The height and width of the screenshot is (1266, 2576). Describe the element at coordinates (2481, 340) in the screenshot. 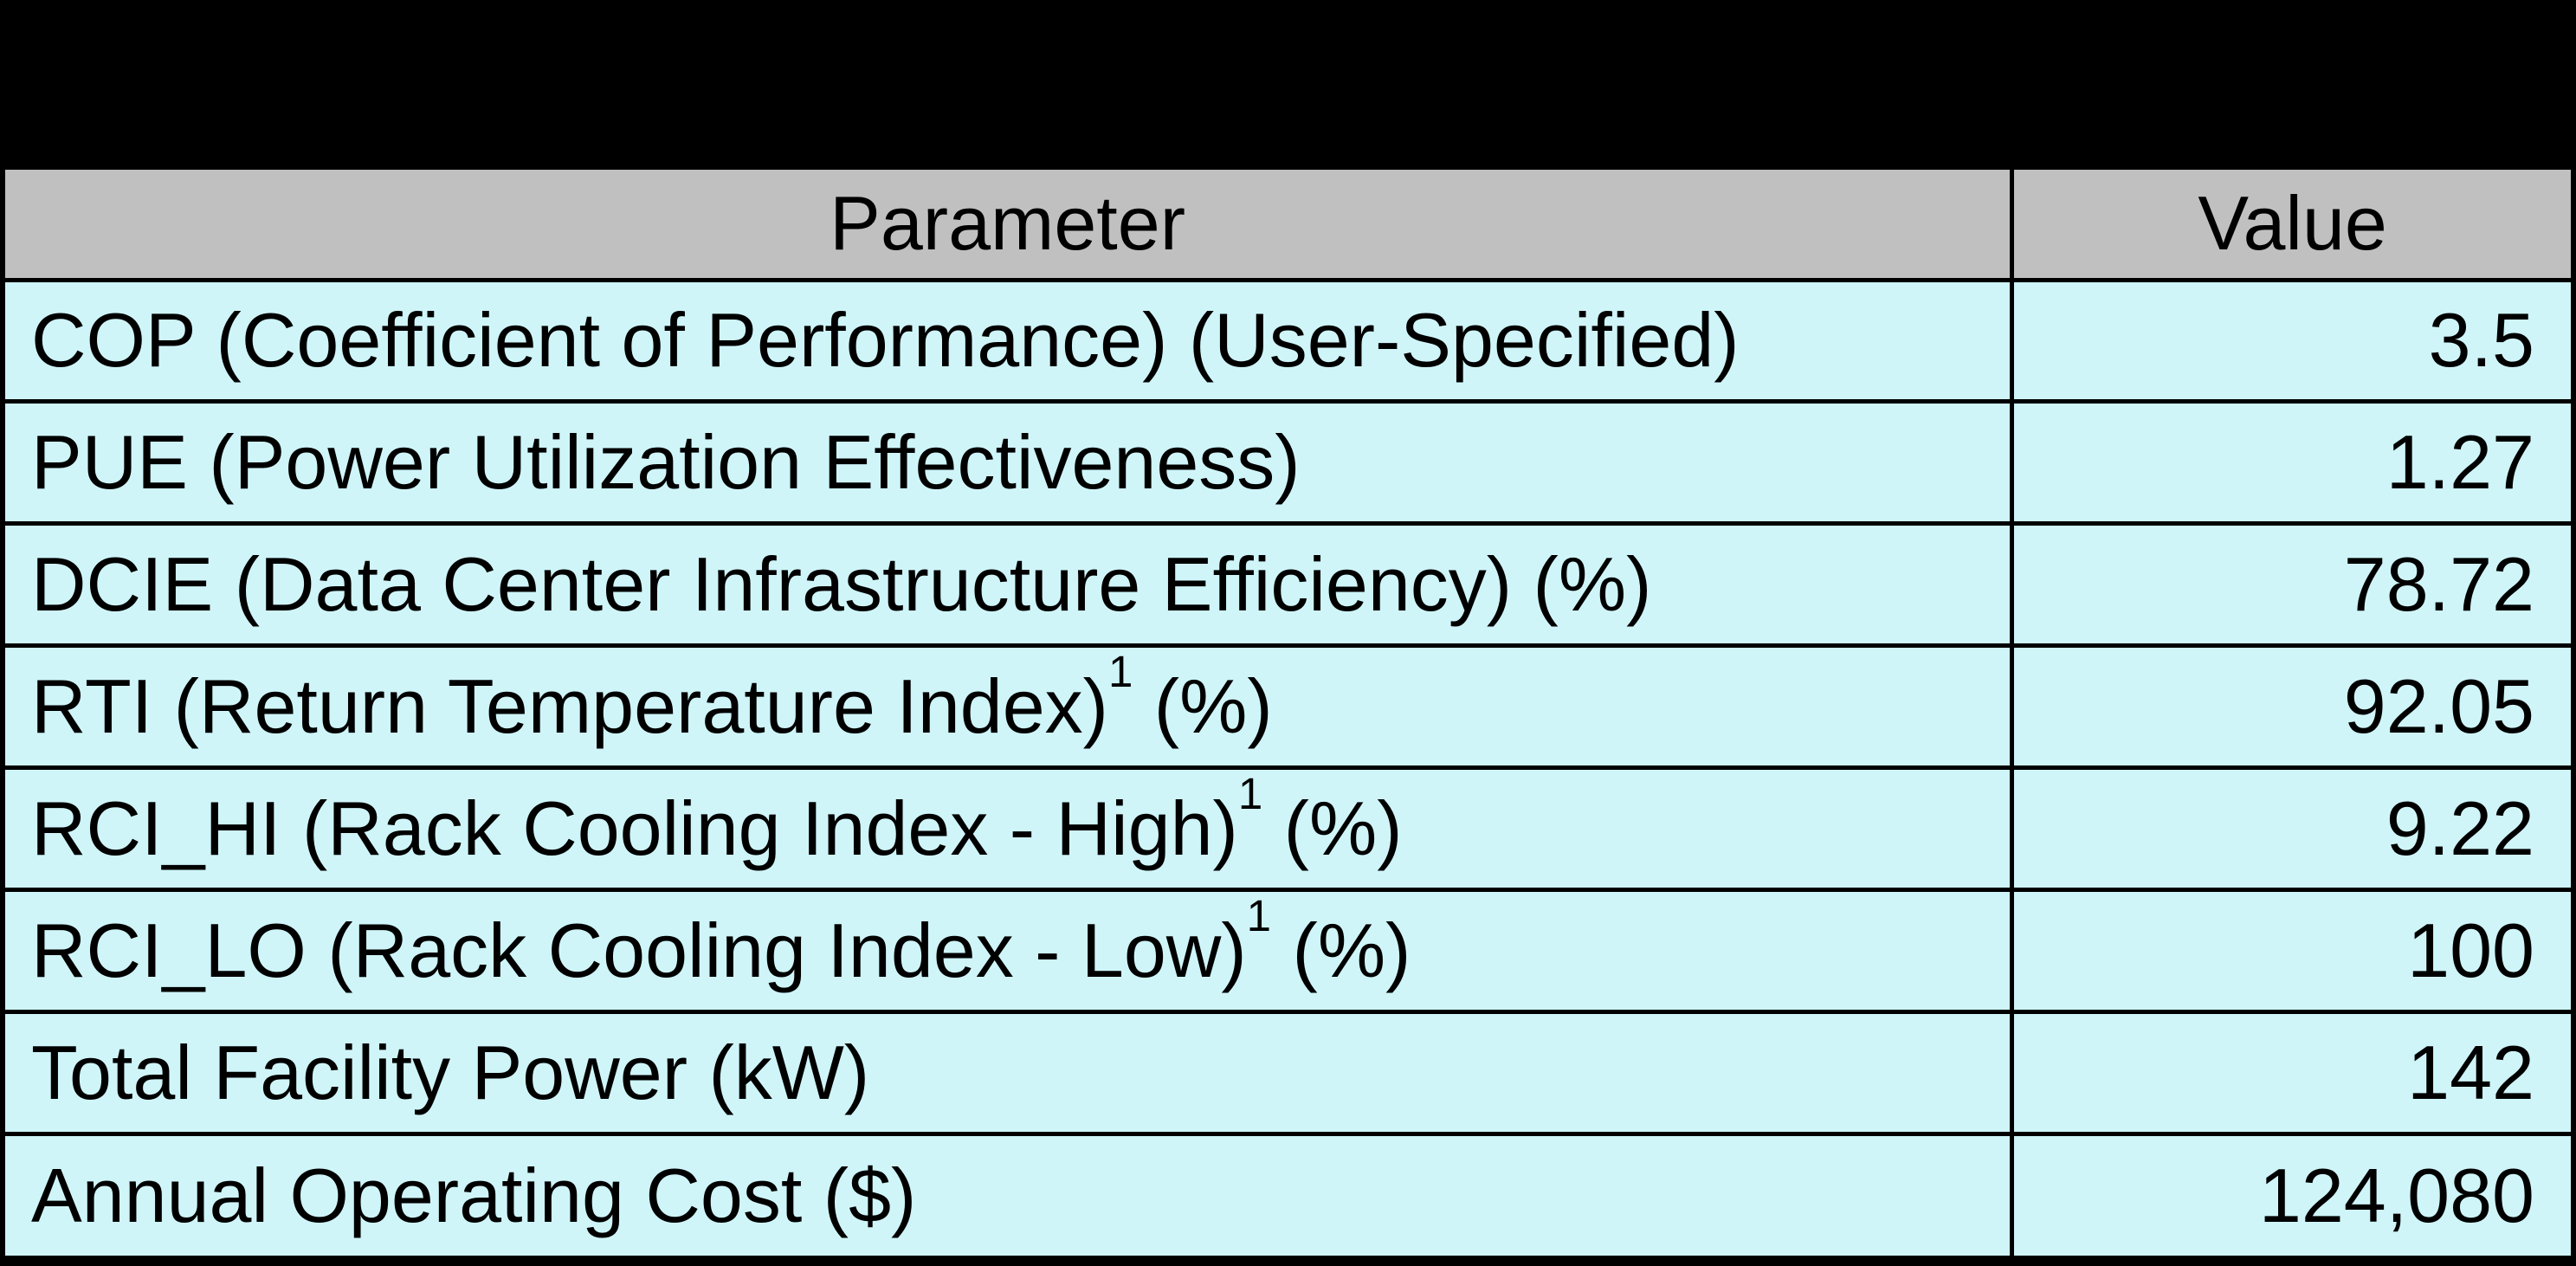

I see `value-text: 3.5` at that location.